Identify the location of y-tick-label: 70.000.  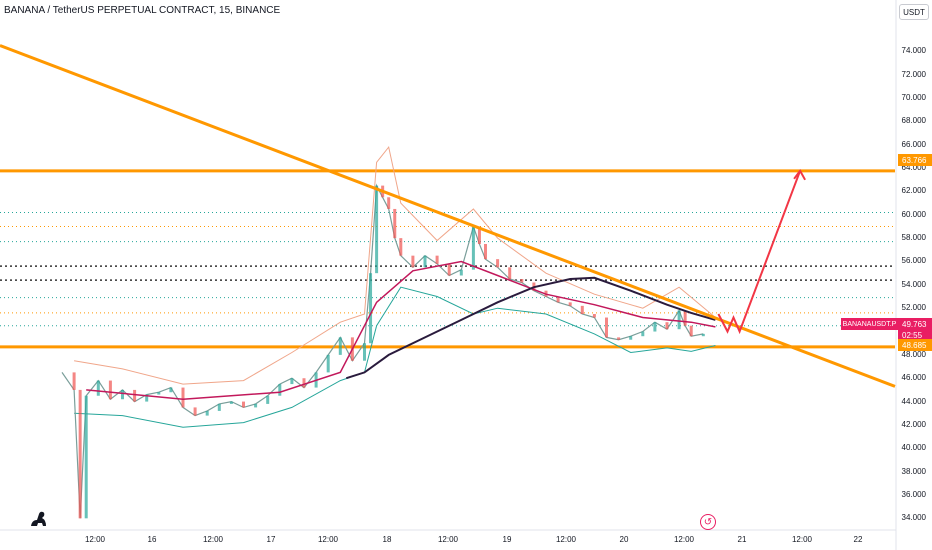
(913, 98).